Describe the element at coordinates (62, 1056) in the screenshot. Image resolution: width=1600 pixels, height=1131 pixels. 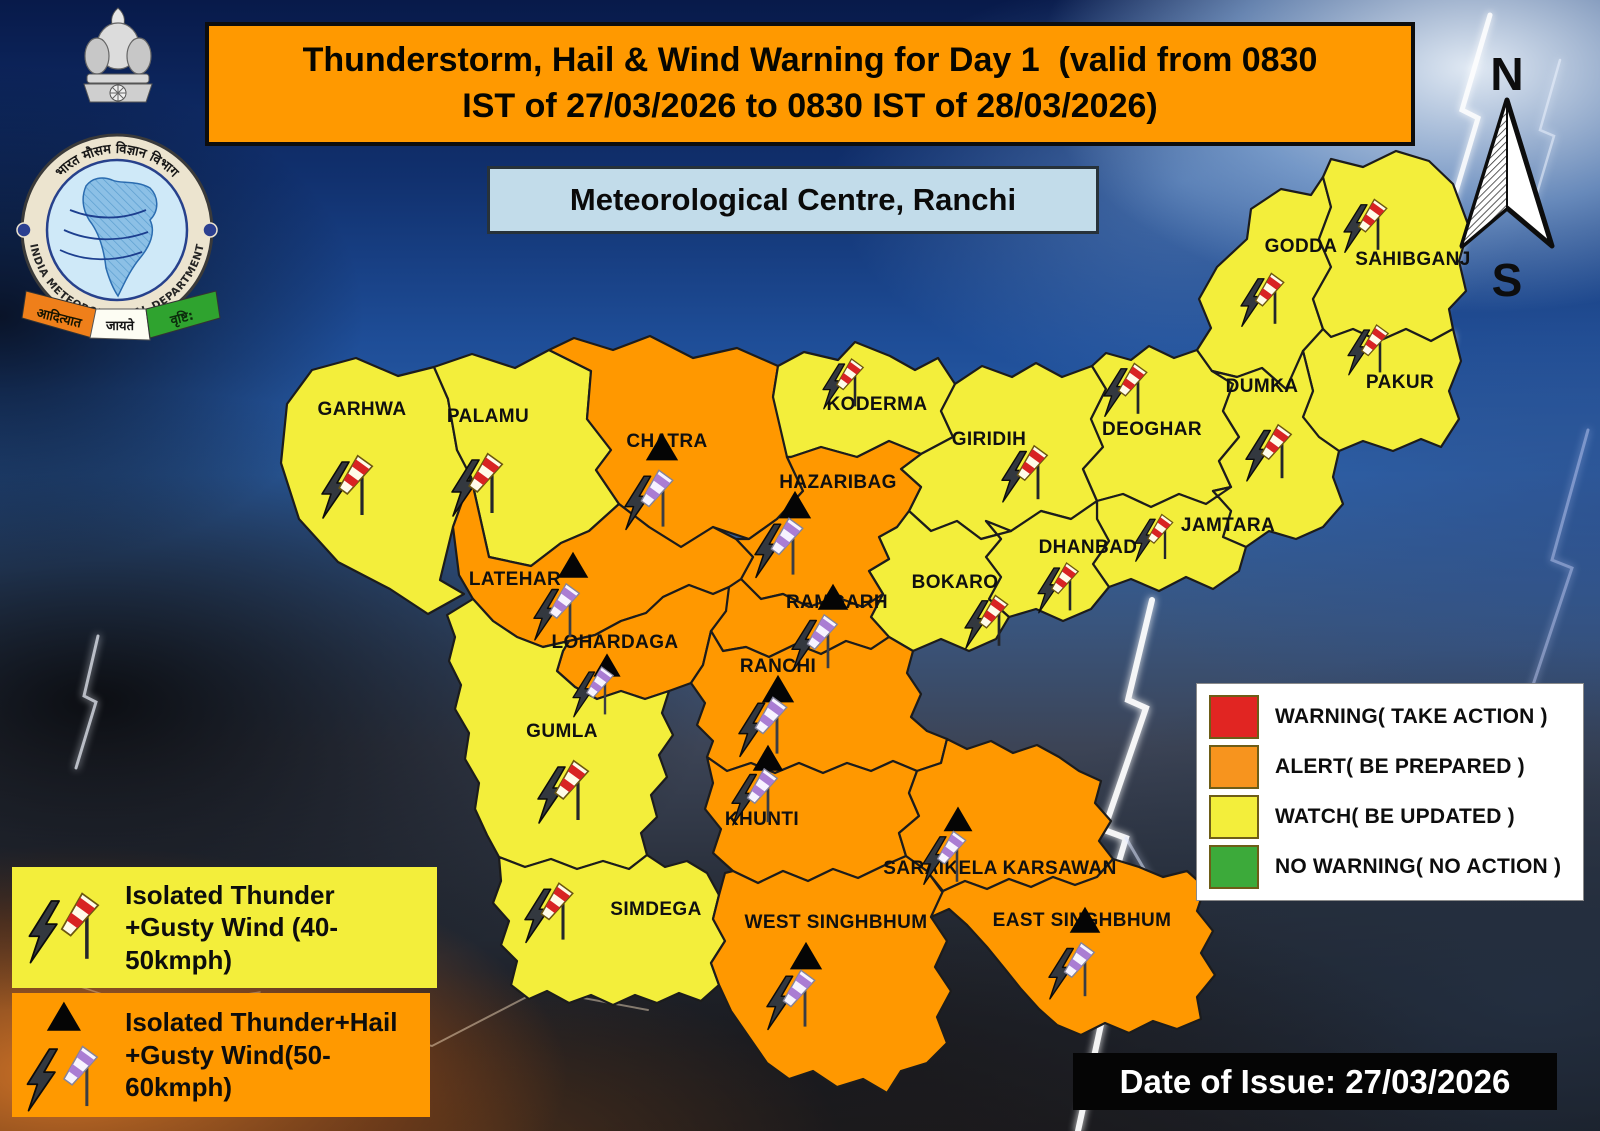
I see `thunder-hail-gust-icon` at that location.